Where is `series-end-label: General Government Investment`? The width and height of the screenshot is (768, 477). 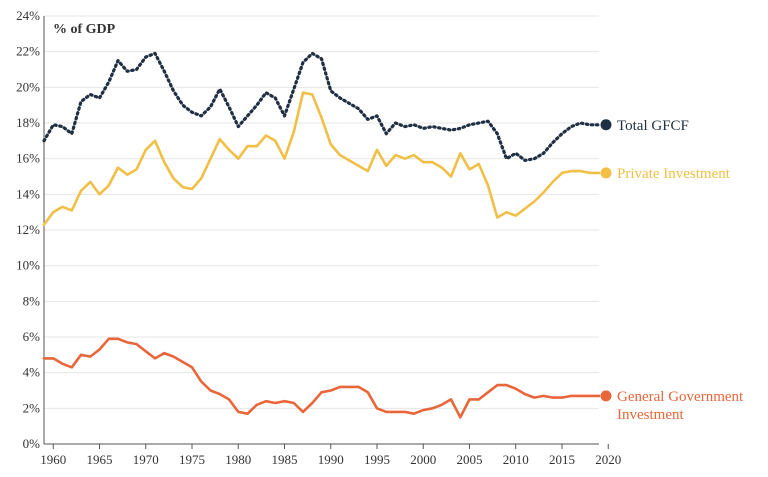
series-end-label: General Government Investment is located at coordinates (680, 406).